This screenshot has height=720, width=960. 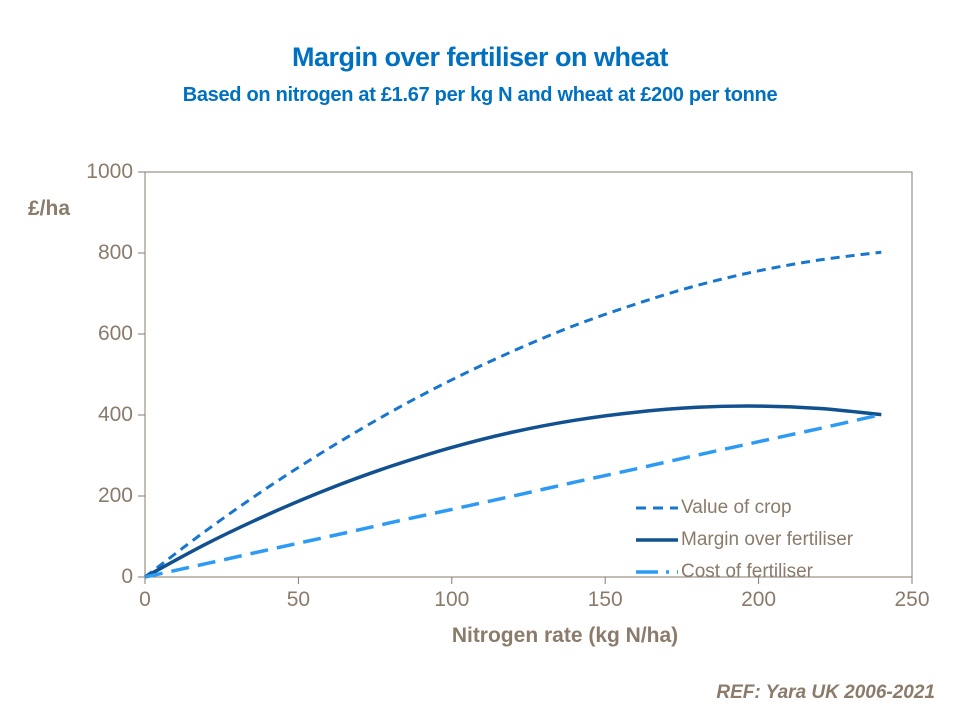 What do you see at coordinates (49, 208) in the screenshot?
I see `y-axis-title: £/ha` at bounding box center [49, 208].